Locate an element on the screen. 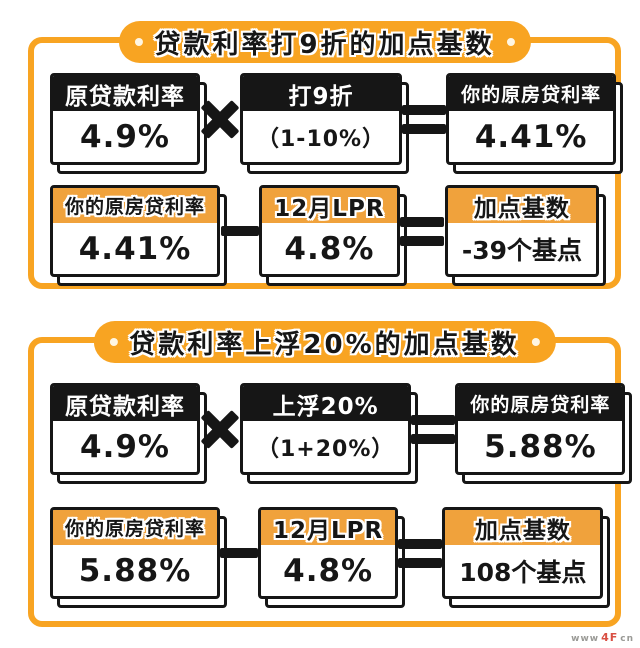  equation-row-subtract: 你的原房贷利率 4.41% 12月LPR 4.8% 加点基数 -39个基点 is located at coordinates (328, 235).